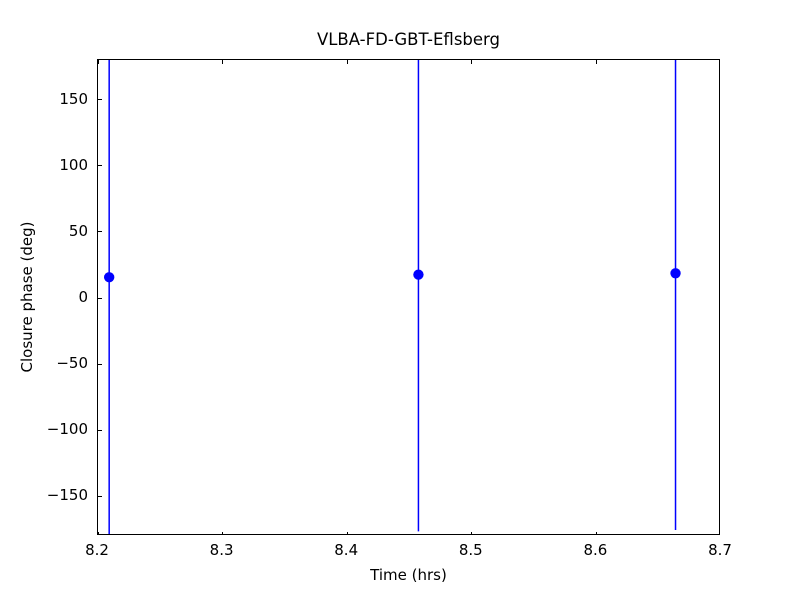 The image size is (800, 600). What do you see at coordinates (595, 550) in the screenshot?
I see `x-tick-label: 8.6` at bounding box center [595, 550].